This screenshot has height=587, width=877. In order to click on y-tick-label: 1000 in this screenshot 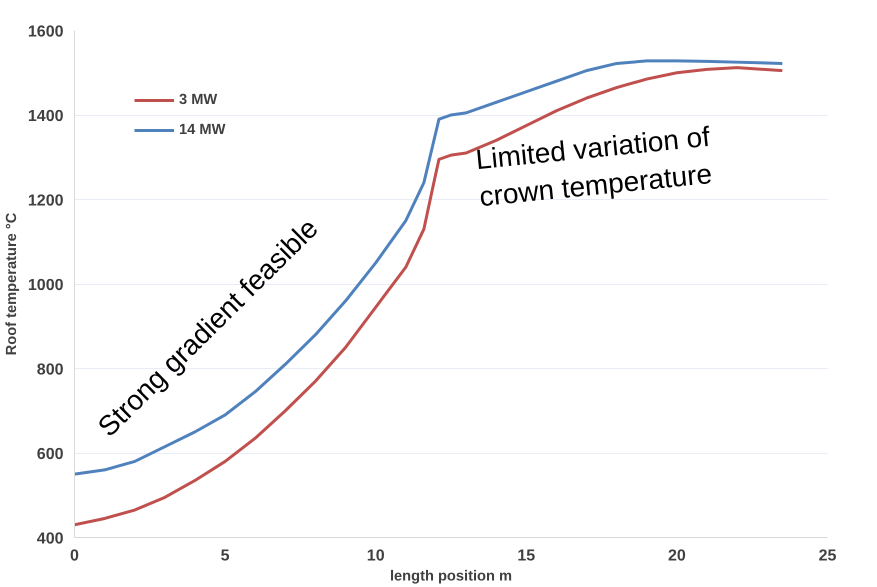, I will do `click(46, 285)`.